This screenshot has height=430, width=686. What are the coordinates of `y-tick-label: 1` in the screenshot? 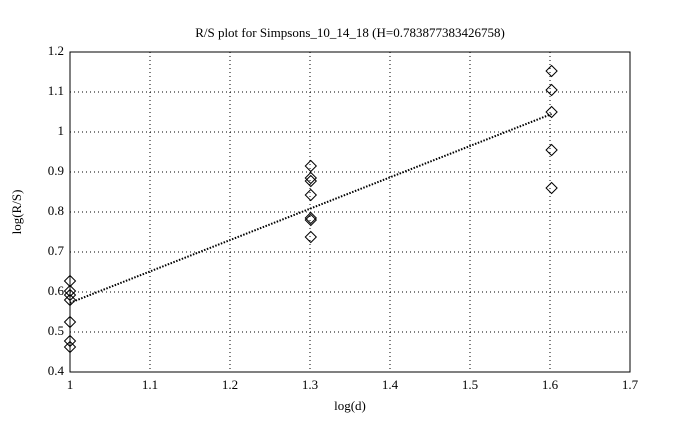 It's located at (61, 130).